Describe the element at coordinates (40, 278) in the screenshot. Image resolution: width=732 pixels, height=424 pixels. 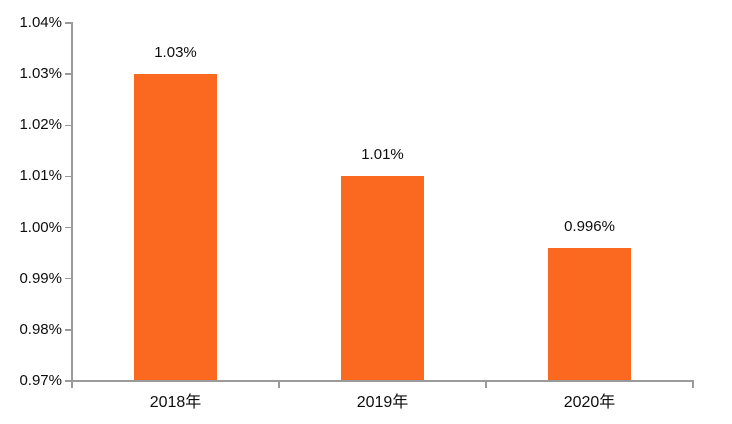
I see `y-axis-tick-label: 0.99%` at that location.